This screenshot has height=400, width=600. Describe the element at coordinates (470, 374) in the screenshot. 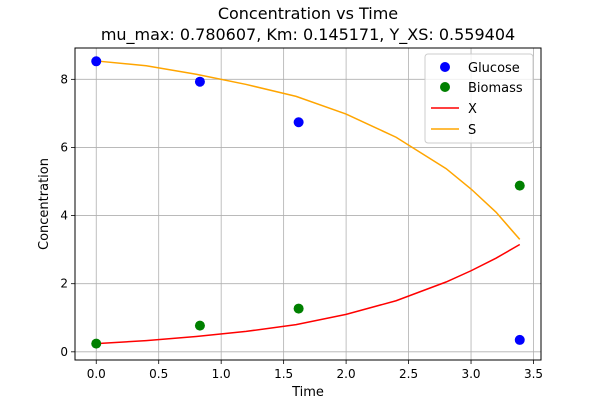

I see `x-tick-label: 3.0` at that location.